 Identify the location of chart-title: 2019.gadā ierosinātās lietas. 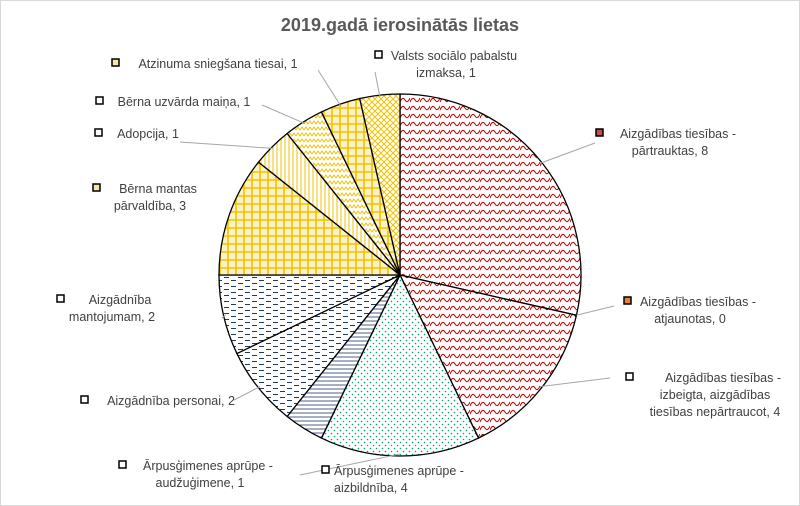
(400, 25).